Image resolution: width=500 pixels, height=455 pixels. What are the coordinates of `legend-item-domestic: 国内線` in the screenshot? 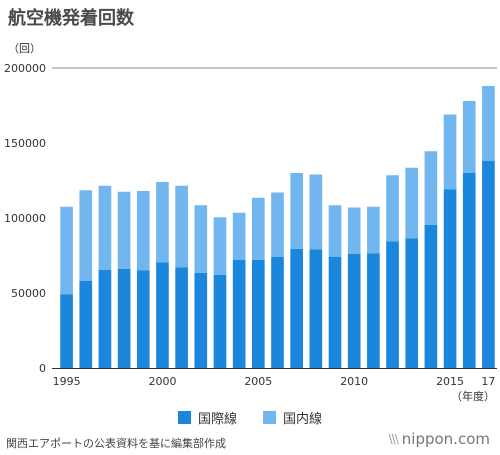 It's located at (292, 417).